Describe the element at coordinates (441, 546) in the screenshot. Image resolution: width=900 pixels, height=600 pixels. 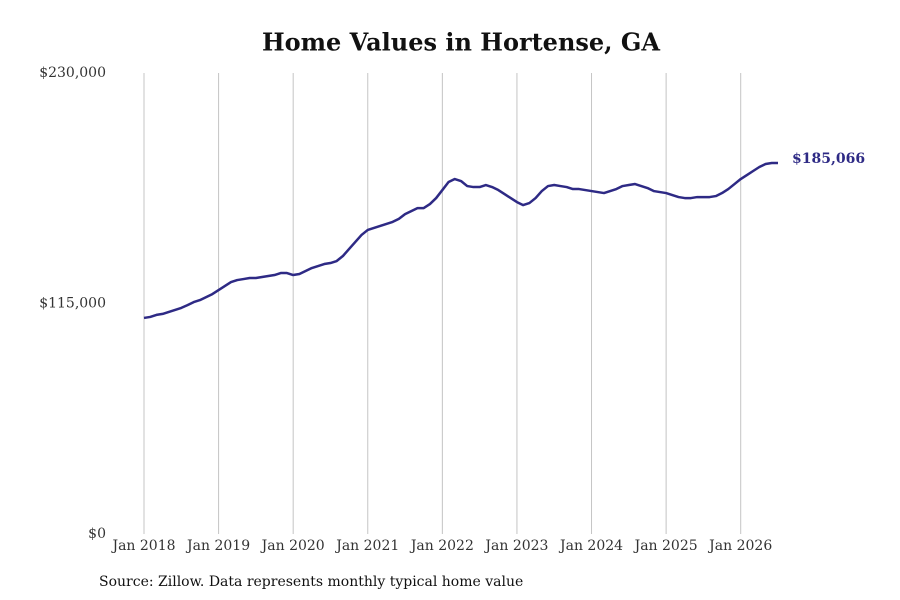
I see `x-tick-label: Jan 2022` at that location.